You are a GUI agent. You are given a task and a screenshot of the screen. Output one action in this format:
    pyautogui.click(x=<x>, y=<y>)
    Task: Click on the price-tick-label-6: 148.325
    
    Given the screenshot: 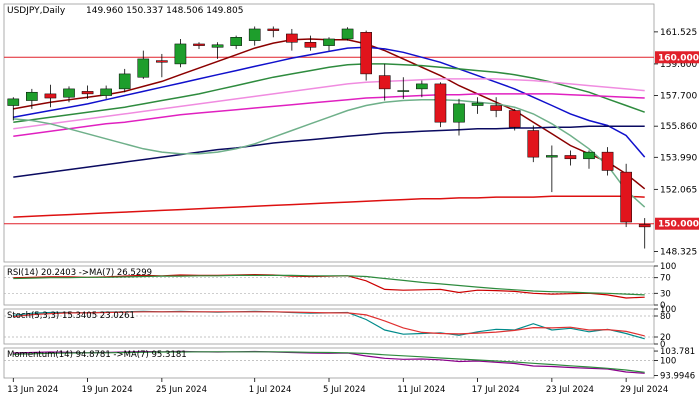 What is the action you would take?
    pyautogui.click(x=678, y=253)
    